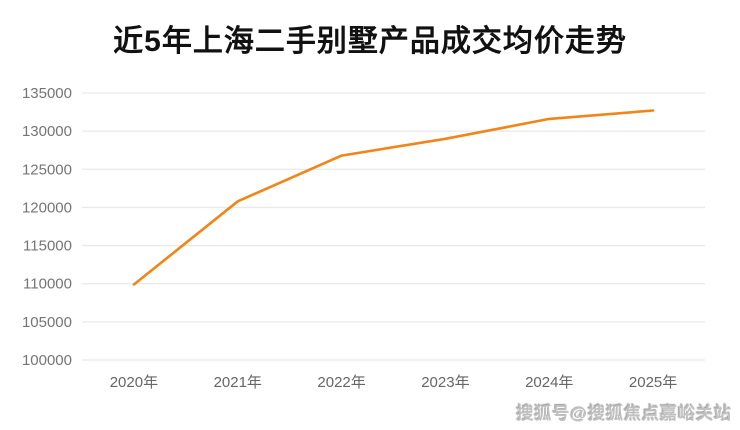  What do you see at coordinates (370, 41) in the screenshot?
I see `chart-title: 近5年上海二手别墅产品成交均价走势` at bounding box center [370, 41].